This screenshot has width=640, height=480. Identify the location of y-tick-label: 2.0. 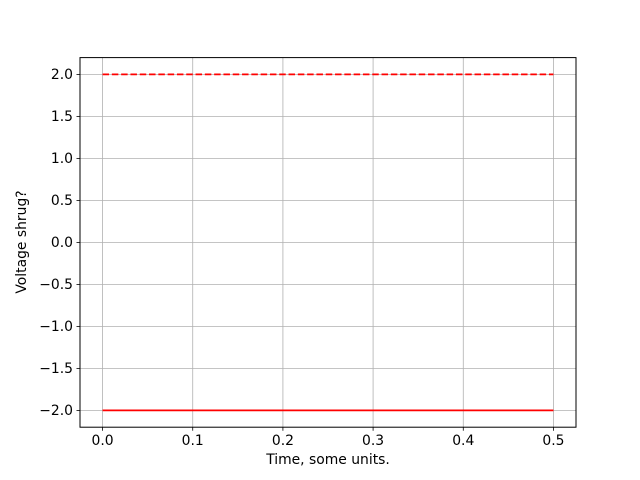
(62, 75).